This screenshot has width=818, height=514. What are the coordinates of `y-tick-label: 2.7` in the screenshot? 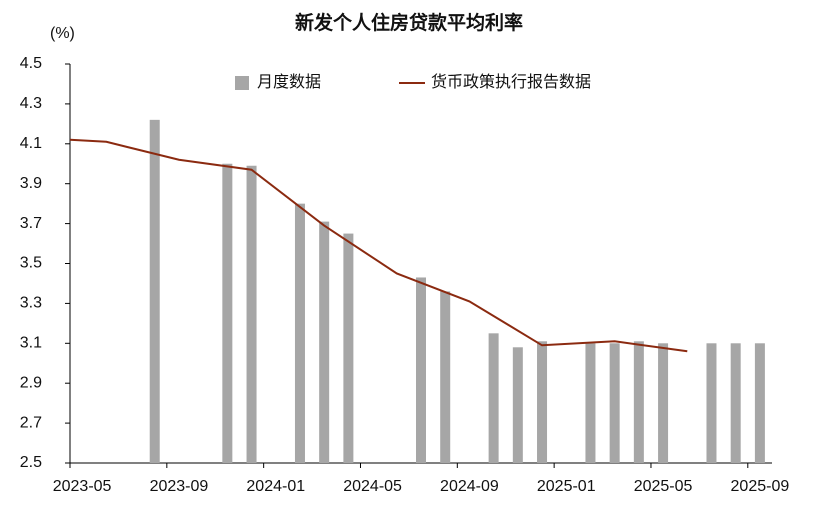 It's located at (31, 422).